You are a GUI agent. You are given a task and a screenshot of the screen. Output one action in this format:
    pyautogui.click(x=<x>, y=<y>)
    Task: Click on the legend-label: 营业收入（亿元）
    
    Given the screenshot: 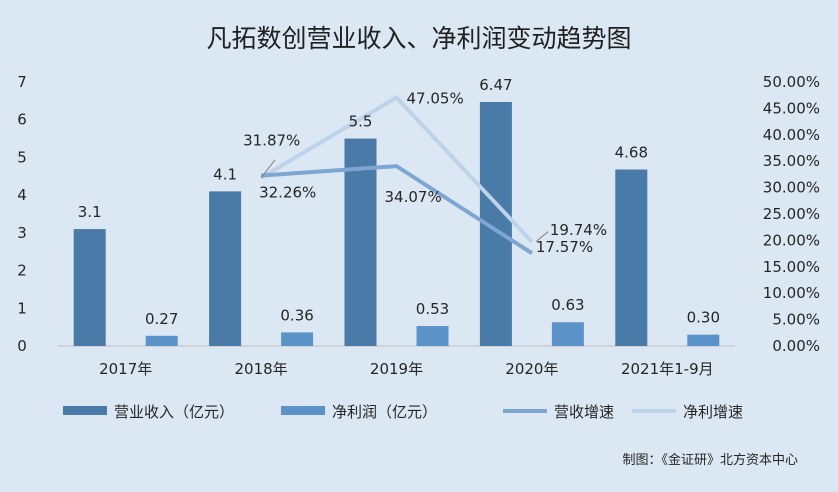 What is the action you would take?
    pyautogui.click(x=174, y=412)
    